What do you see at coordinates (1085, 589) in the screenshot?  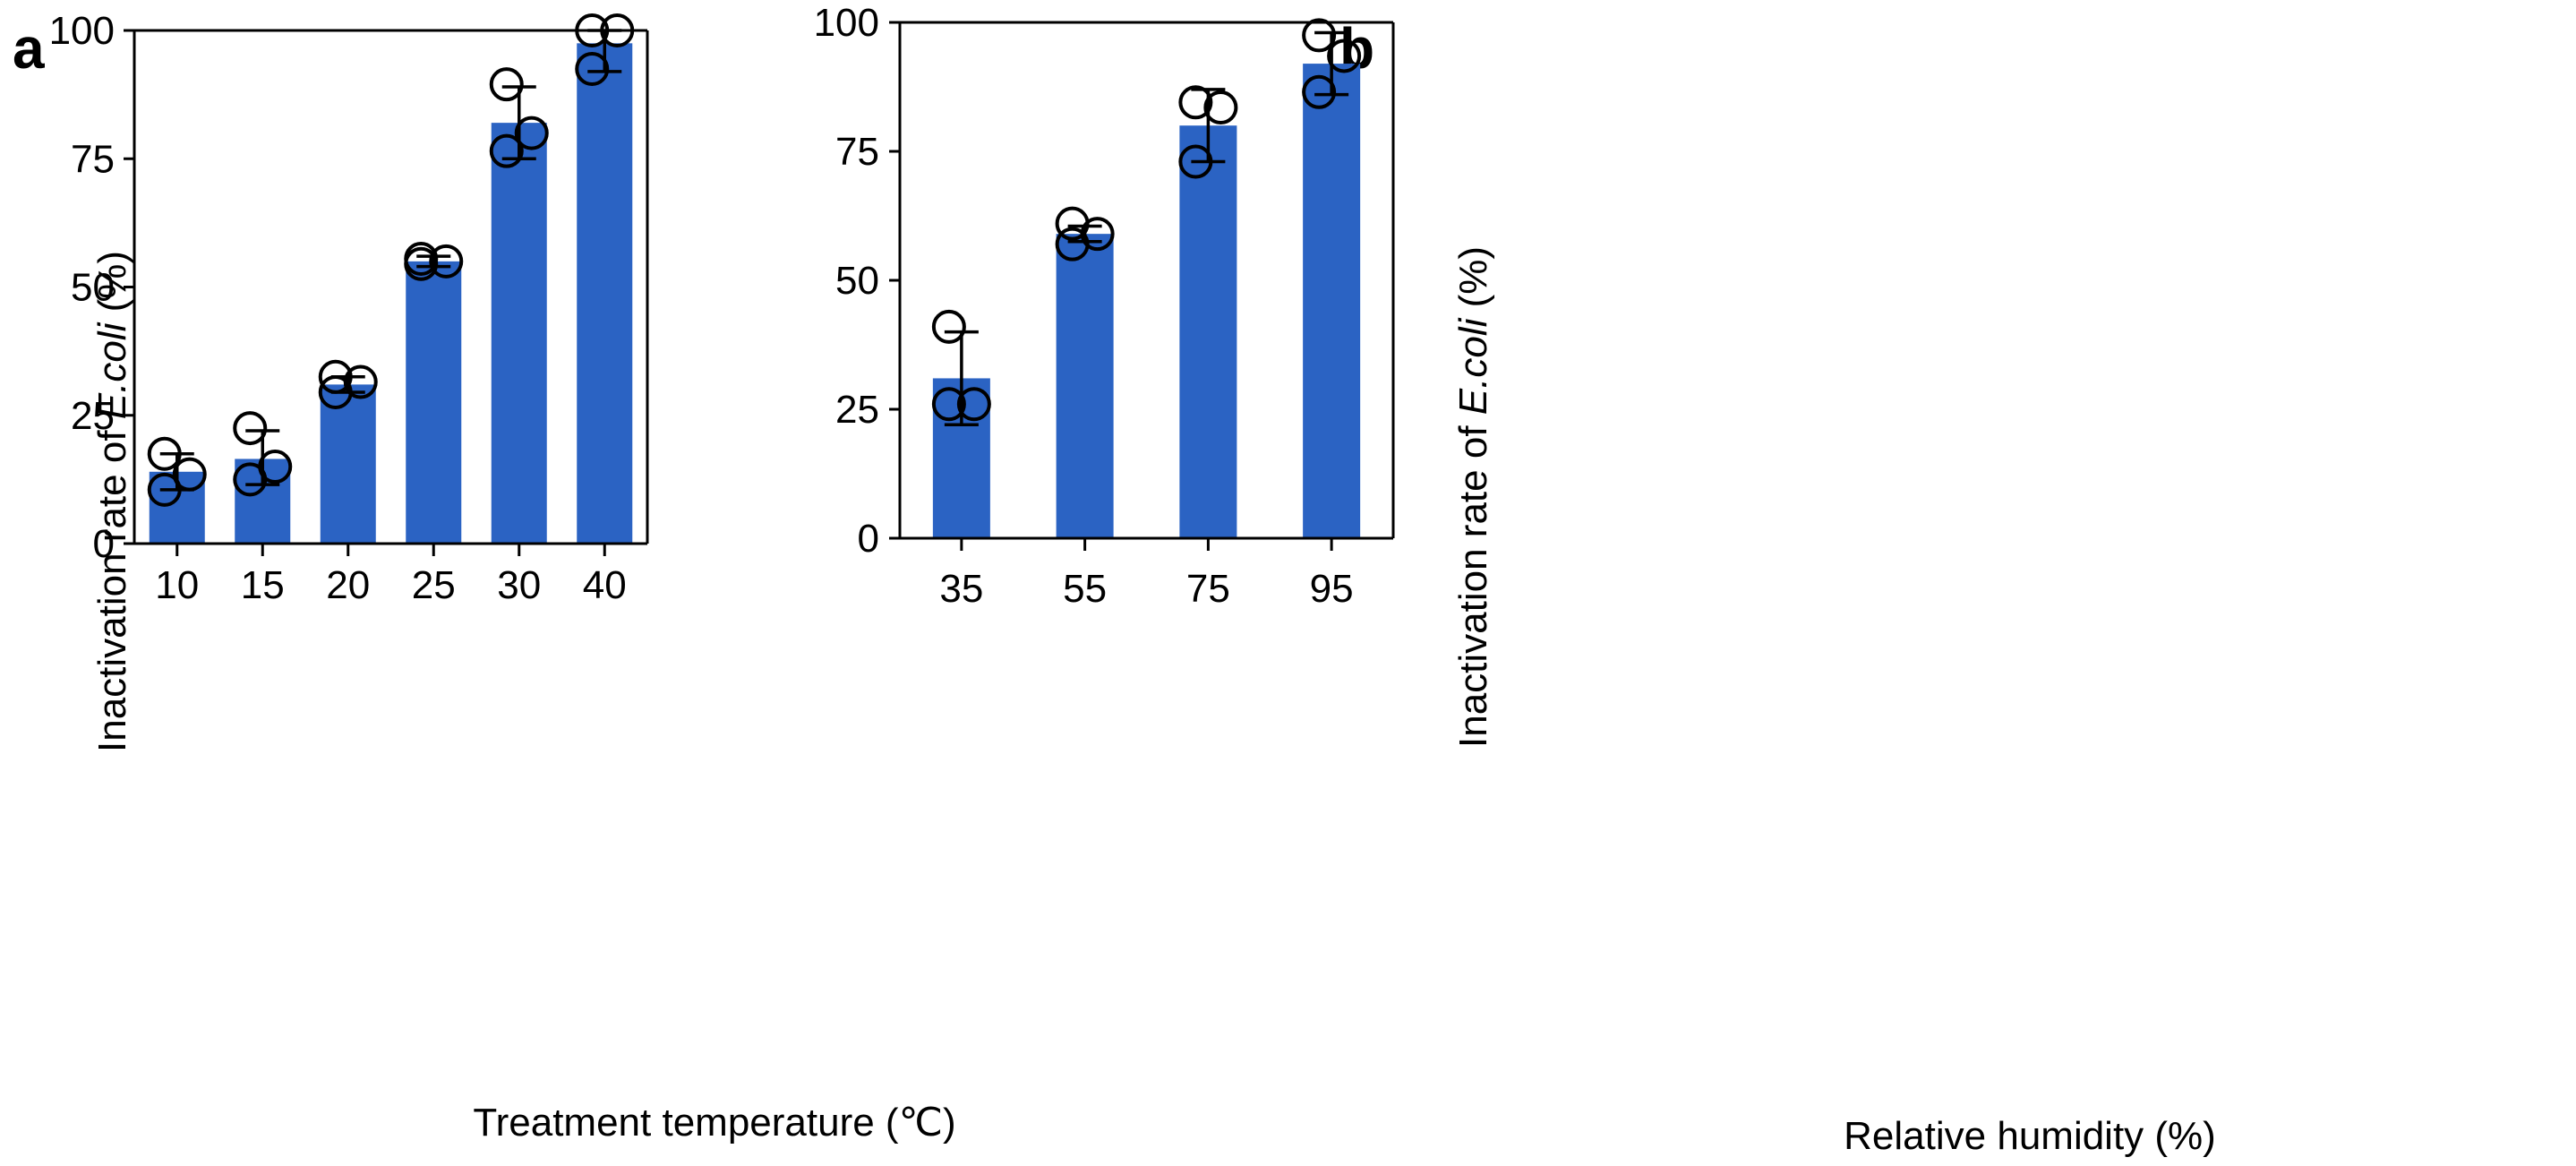 I see `panel-b-x-tick-label-55: 55` at bounding box center [1085, 589].